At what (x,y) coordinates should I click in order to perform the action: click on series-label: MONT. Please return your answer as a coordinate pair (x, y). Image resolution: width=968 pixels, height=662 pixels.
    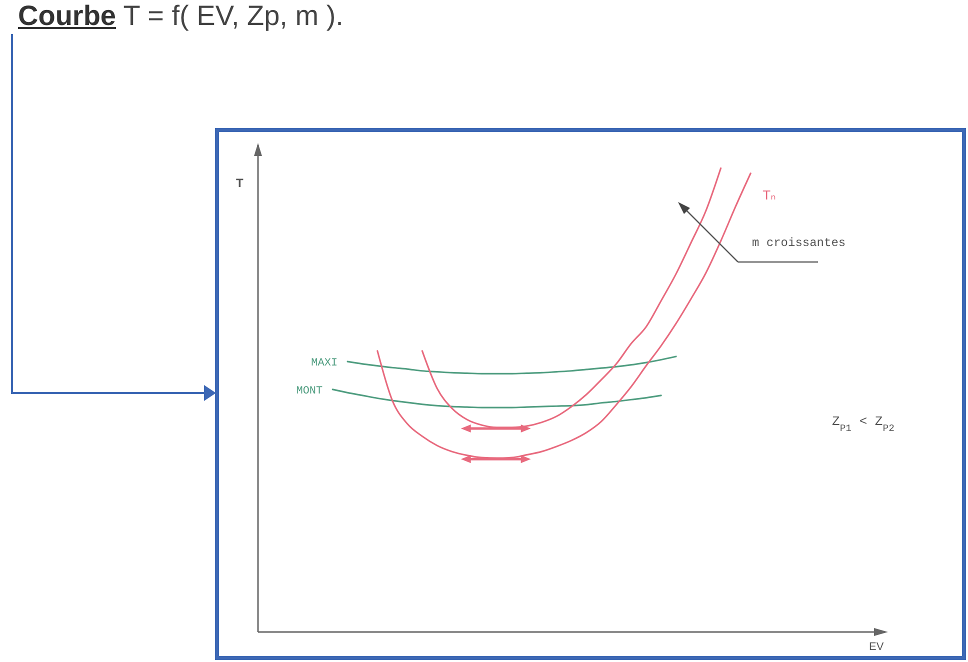
    Looking at the image, I should click on (310, 391).